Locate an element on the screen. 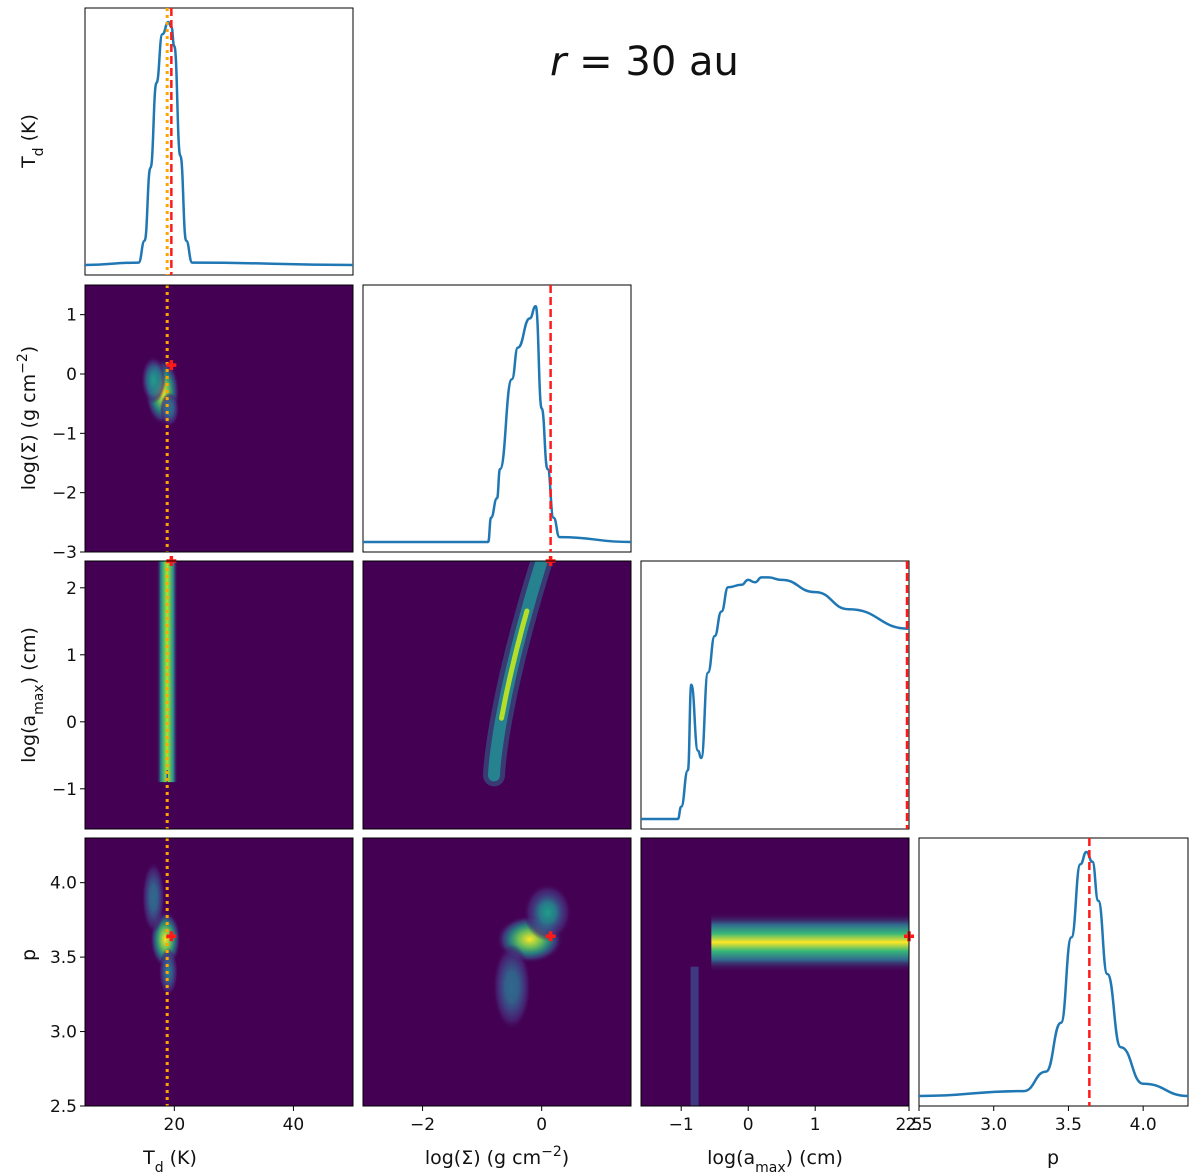 The width and height of the screenshot is (1200, 1176). y-tick-label: 3.0 is located at coordinates (63, 1033).